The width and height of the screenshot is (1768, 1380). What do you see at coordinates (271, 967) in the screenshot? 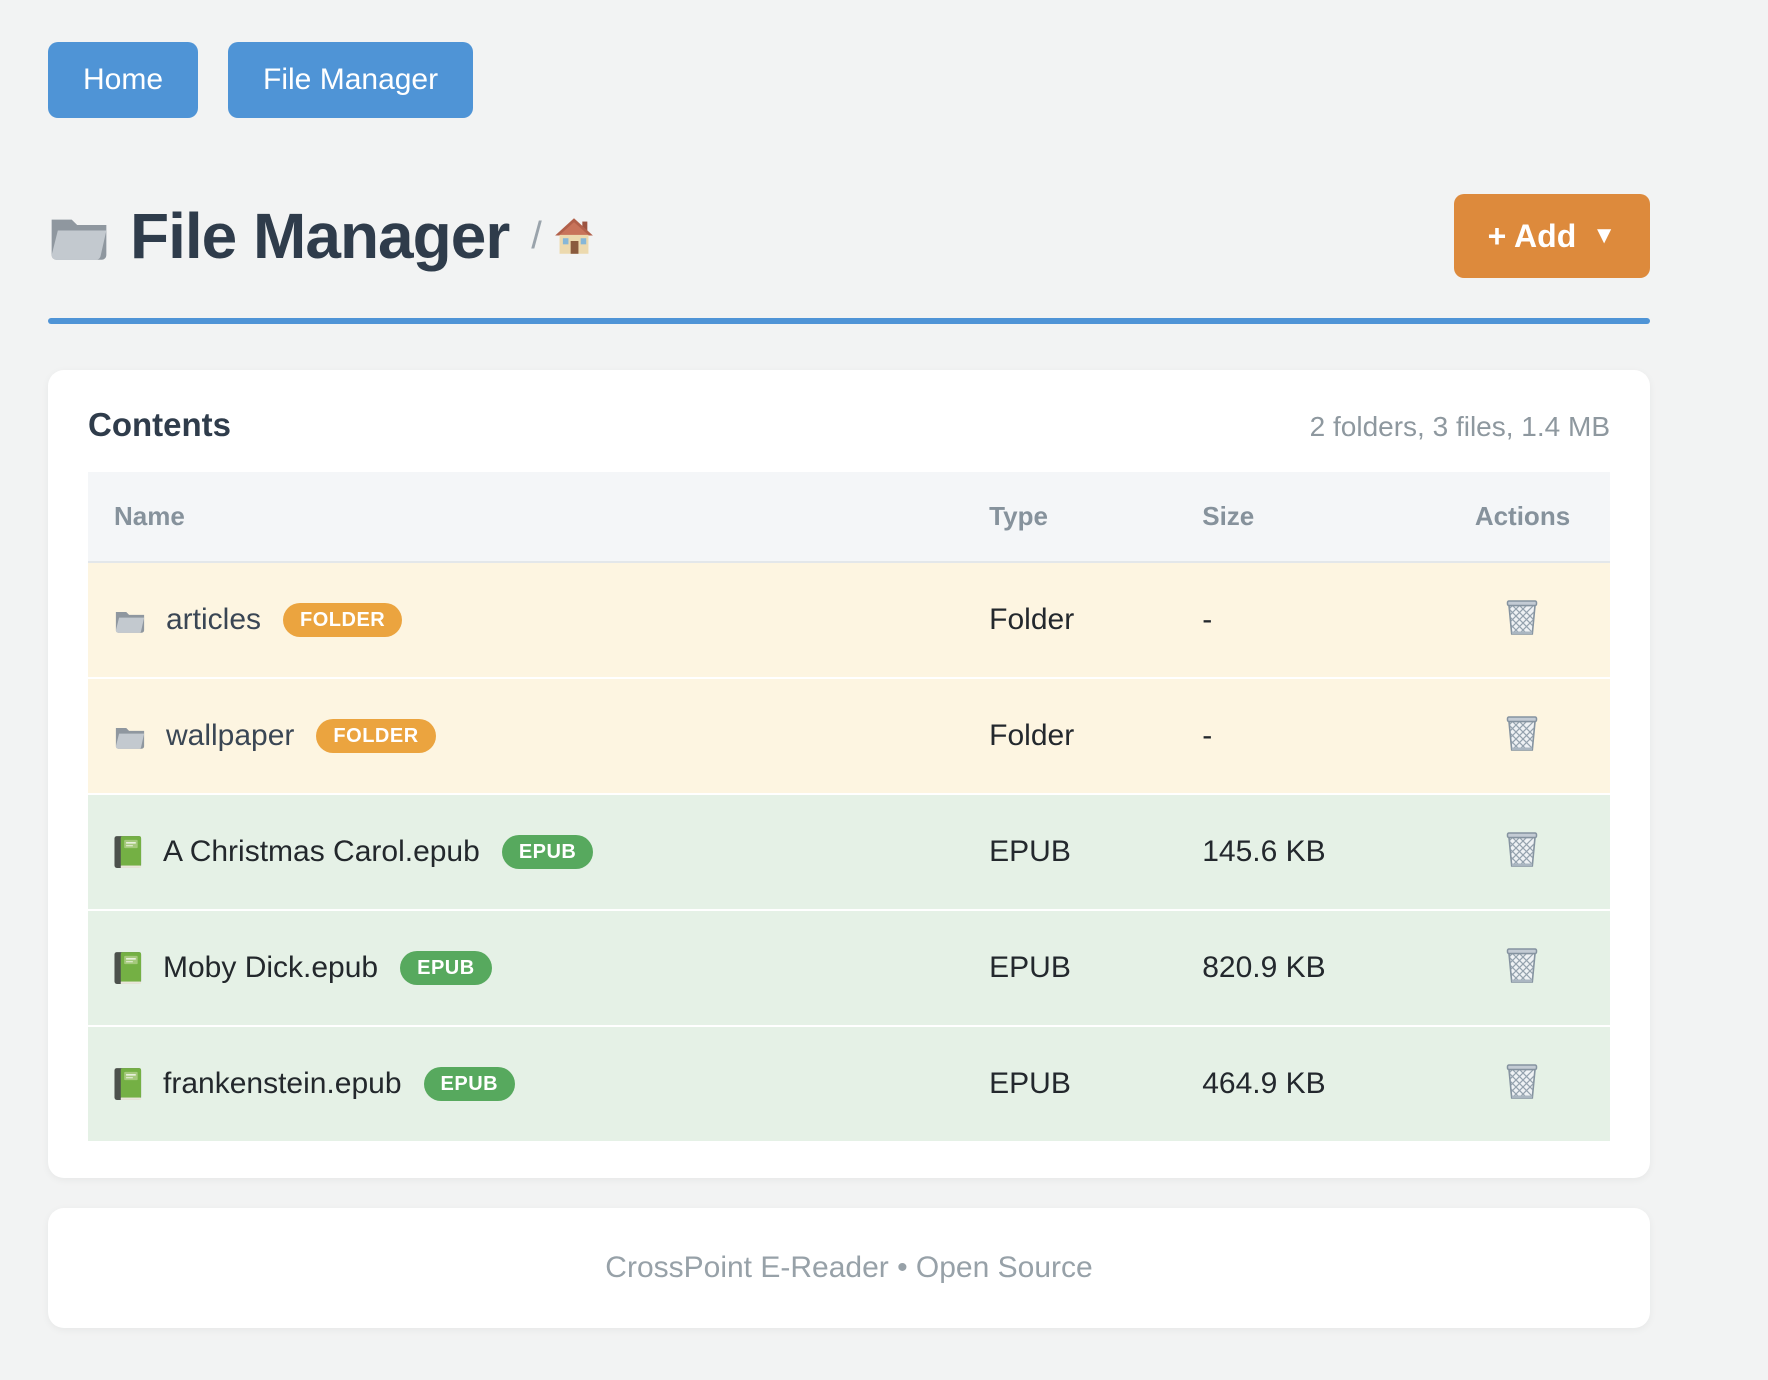
I see `file-name-link: Moby Dick.epub` at bounding box center [271, 967].